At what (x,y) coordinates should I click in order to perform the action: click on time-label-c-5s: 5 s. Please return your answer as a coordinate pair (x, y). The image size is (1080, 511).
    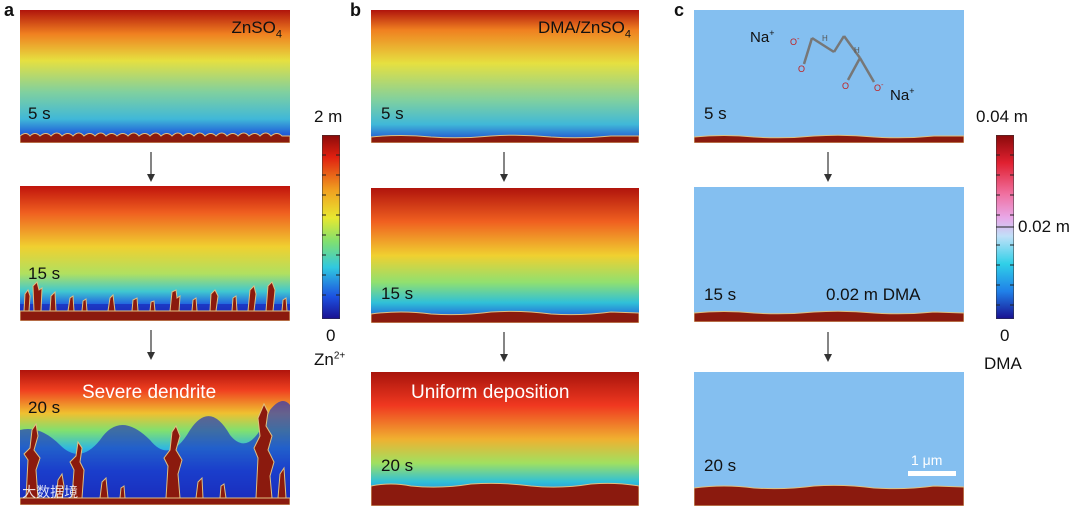
    Looking at the image, I should click on (715, 113).